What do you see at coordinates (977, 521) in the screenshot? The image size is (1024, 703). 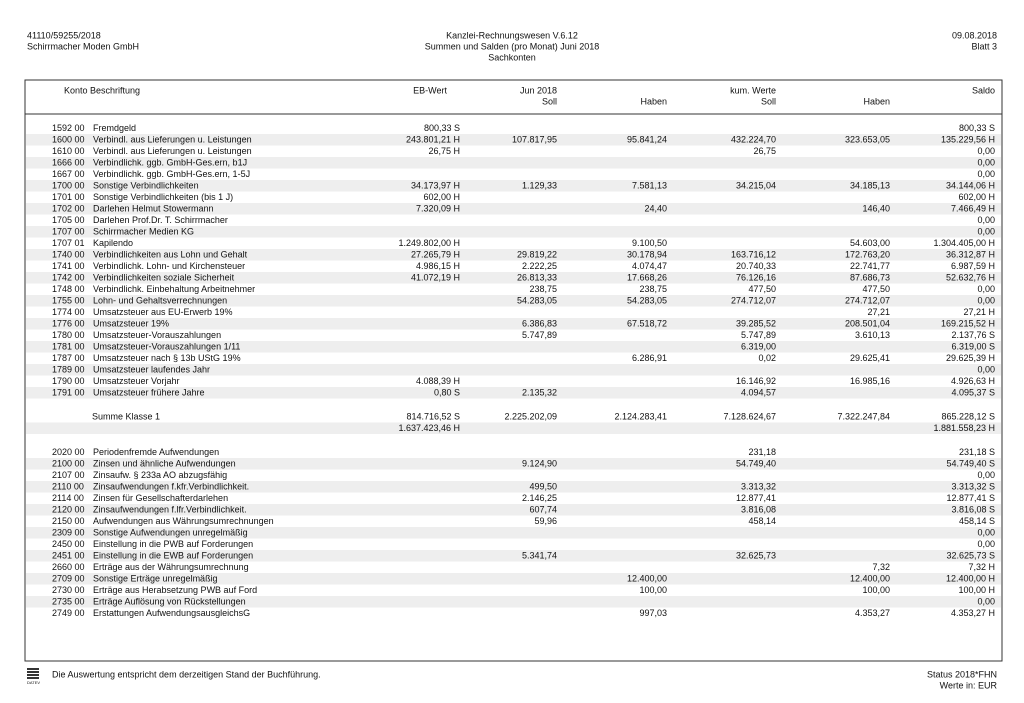 I see `cell-value: 458,14 S` at bounding box center [977, 521].